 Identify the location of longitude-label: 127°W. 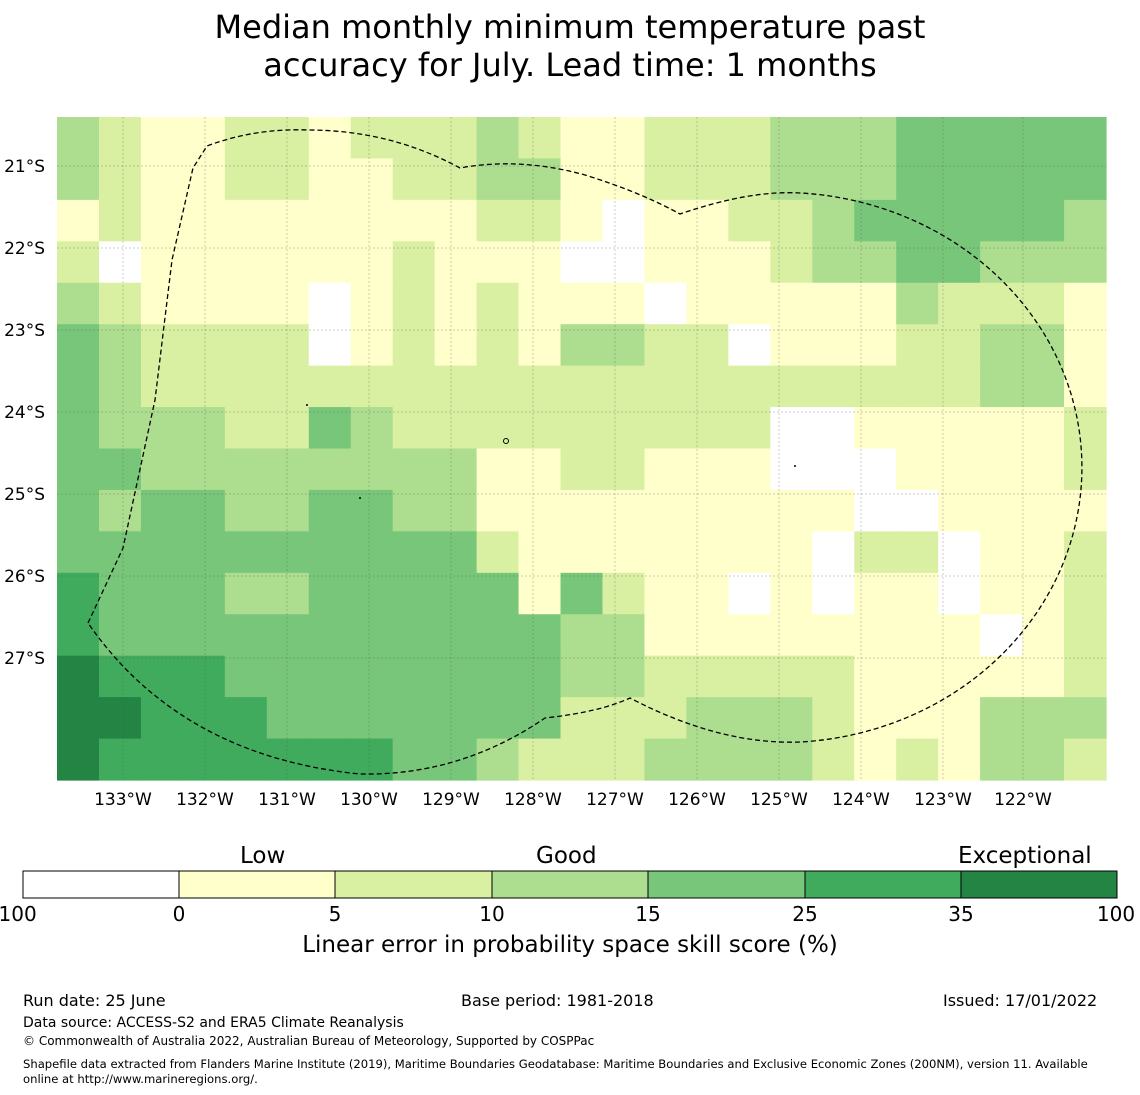
(615, 800).